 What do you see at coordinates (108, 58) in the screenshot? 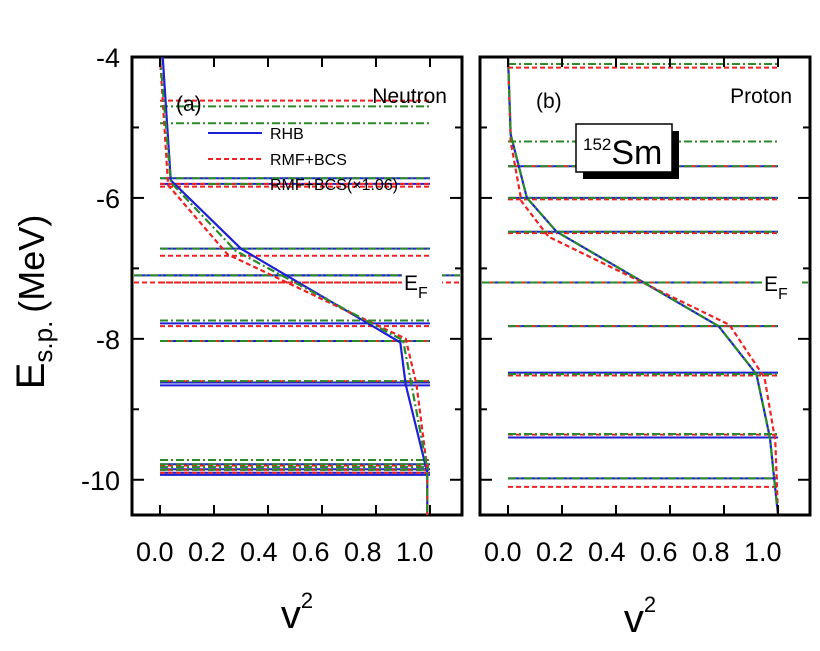
I see `y-tick-label-0: -4` at bounding box center [108, 58].